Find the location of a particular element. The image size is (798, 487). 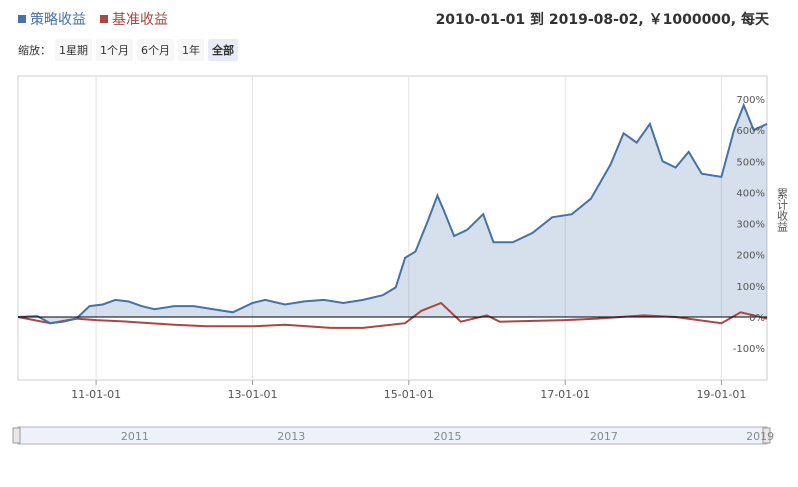

navigator-label: 2013 is located at coordinates (291, 436).